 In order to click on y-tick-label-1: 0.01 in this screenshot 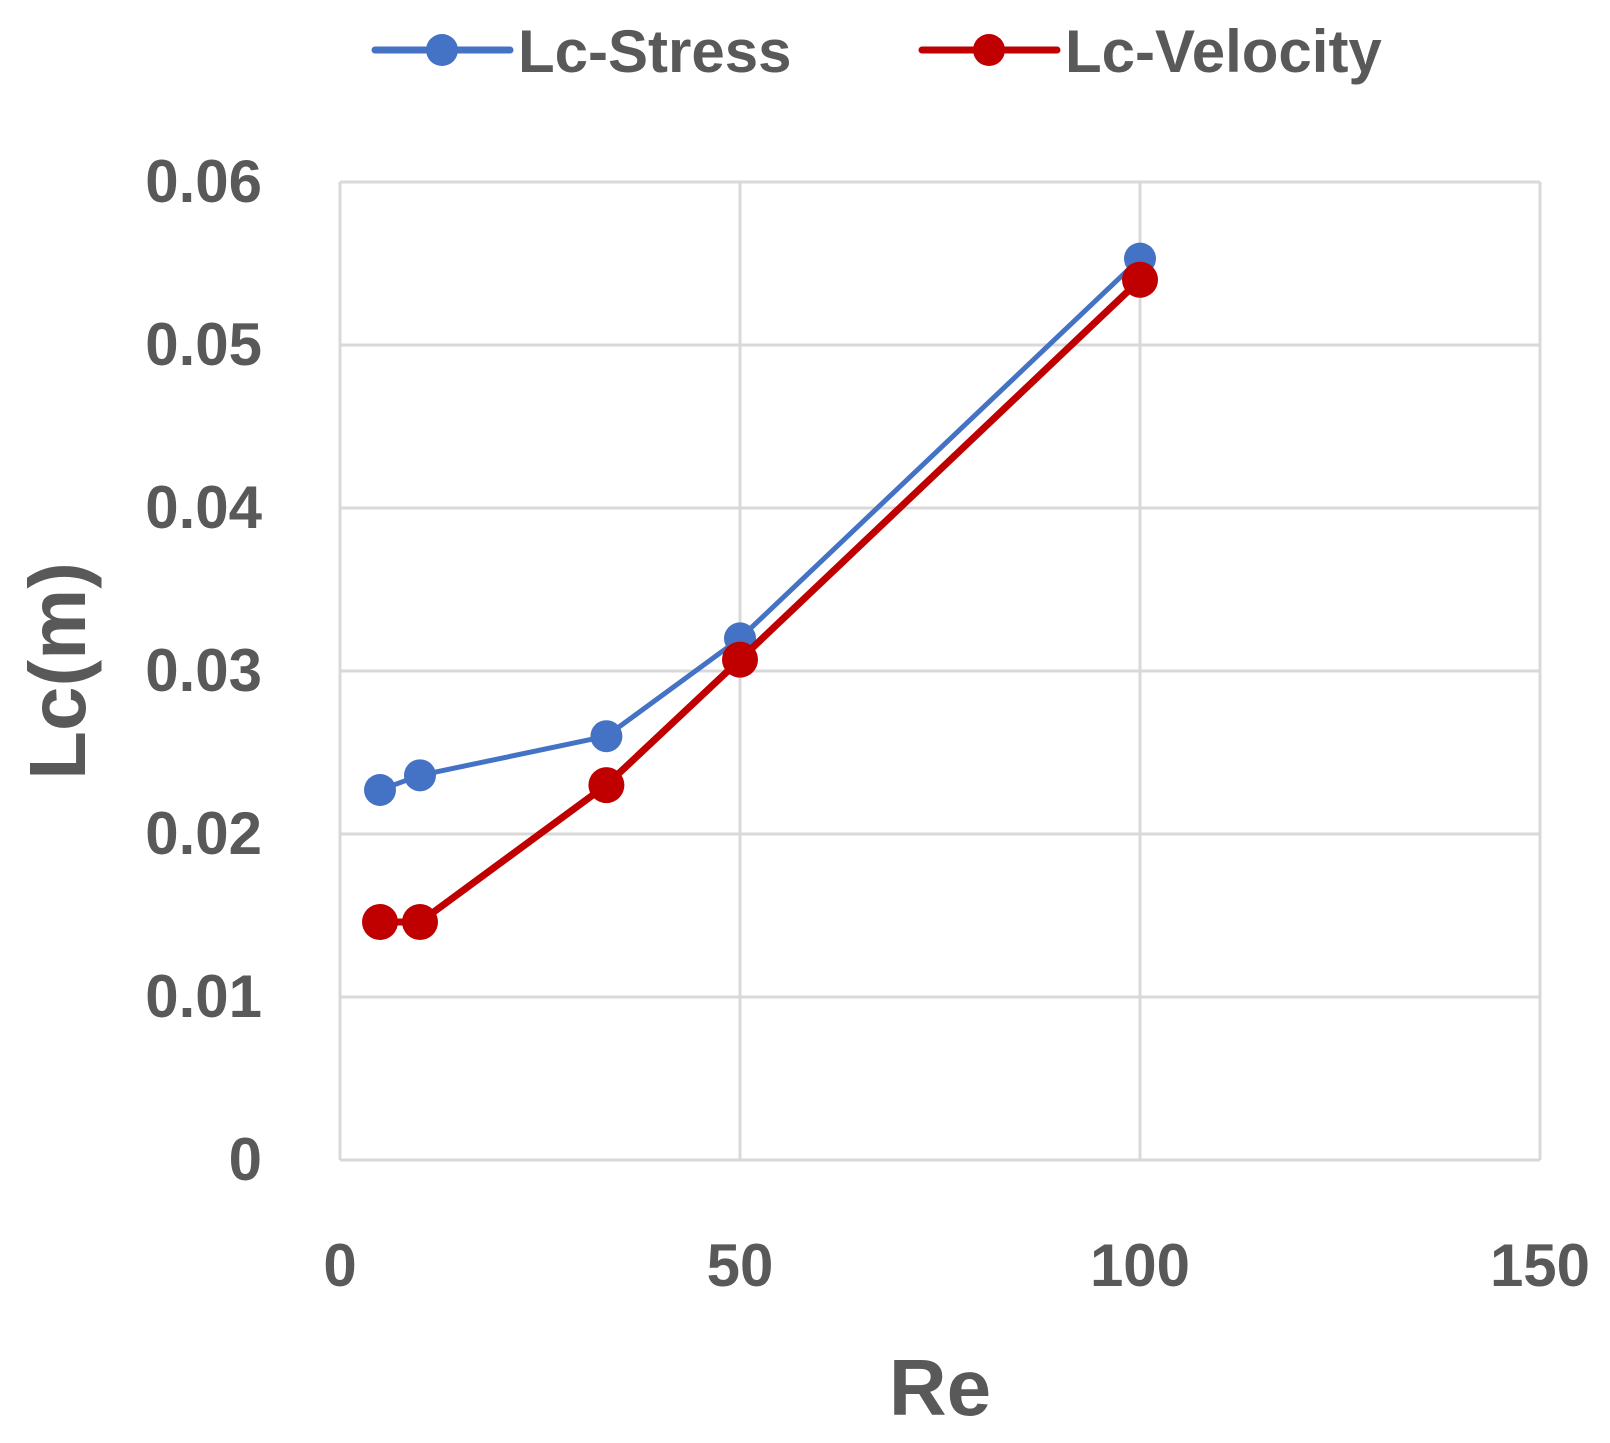, I will do `click(203, 996)`.